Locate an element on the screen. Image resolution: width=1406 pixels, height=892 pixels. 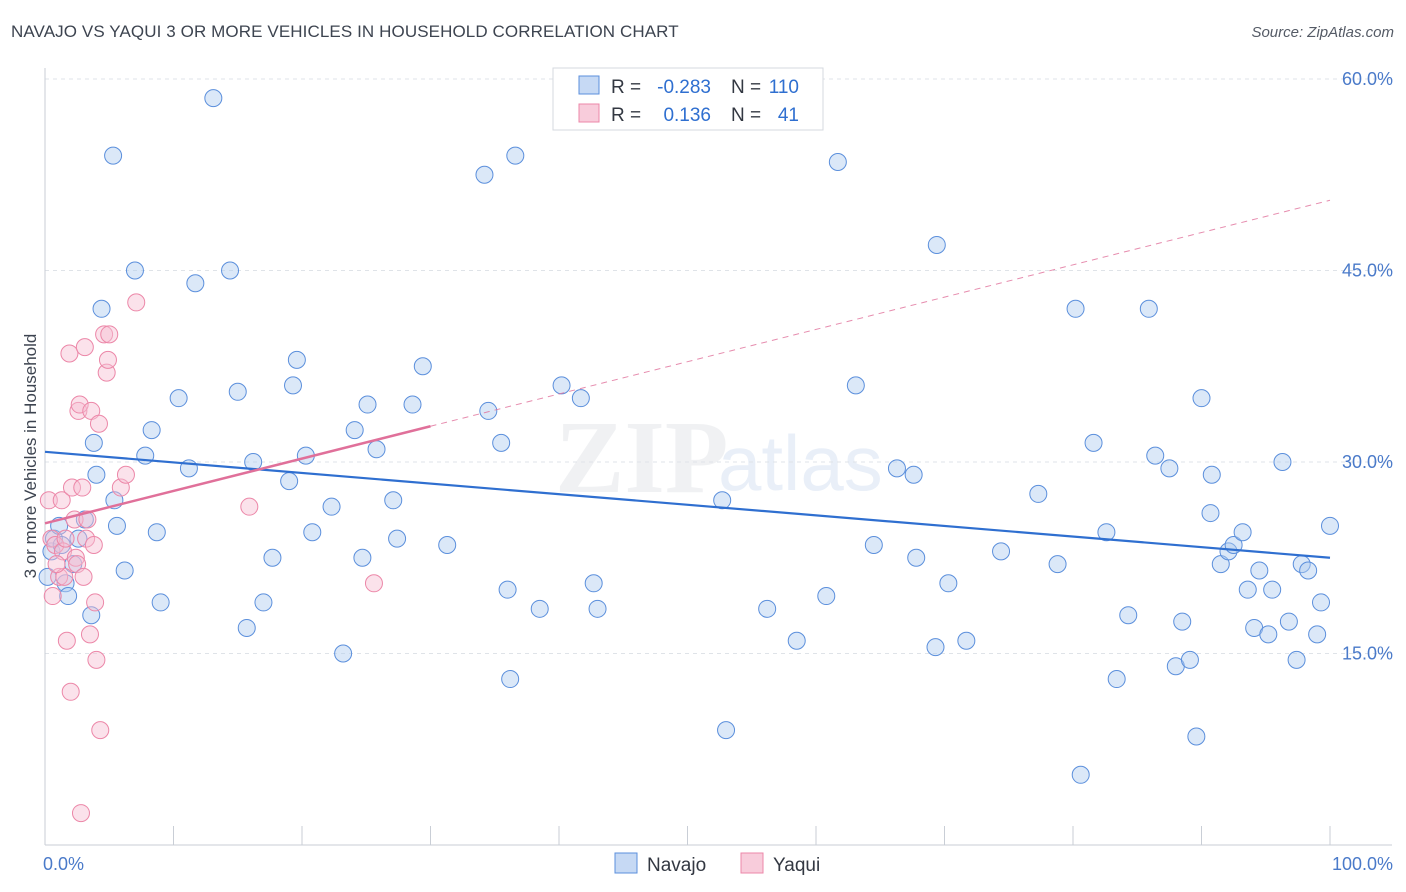
stats-navajo-n-value: 110 is located at coordinates (784, 87).